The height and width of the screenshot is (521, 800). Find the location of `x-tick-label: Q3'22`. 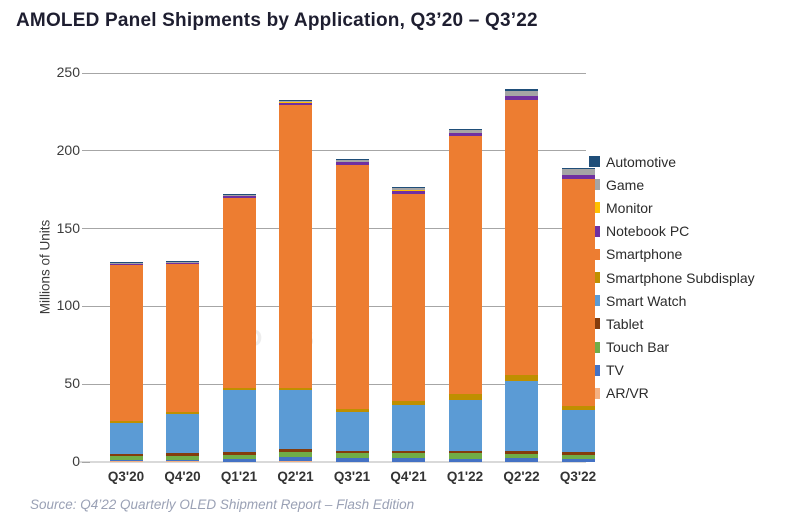

x-tick-label: Q3'22 is located at coordinates (578, 476).